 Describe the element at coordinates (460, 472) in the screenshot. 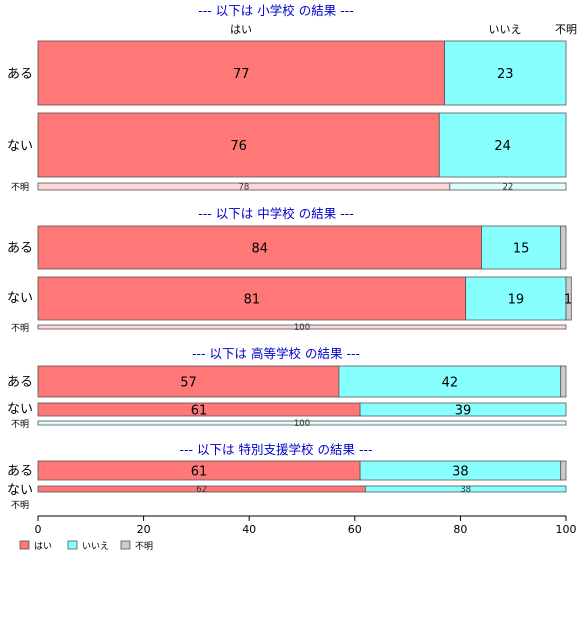

I see `value-label-3-0-1: 38` at that location.